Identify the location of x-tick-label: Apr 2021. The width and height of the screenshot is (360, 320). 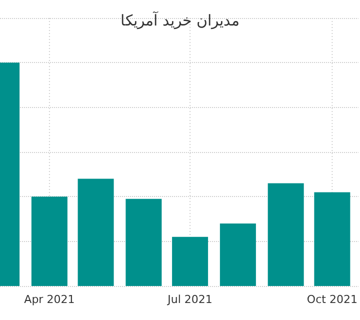
(49, 299).